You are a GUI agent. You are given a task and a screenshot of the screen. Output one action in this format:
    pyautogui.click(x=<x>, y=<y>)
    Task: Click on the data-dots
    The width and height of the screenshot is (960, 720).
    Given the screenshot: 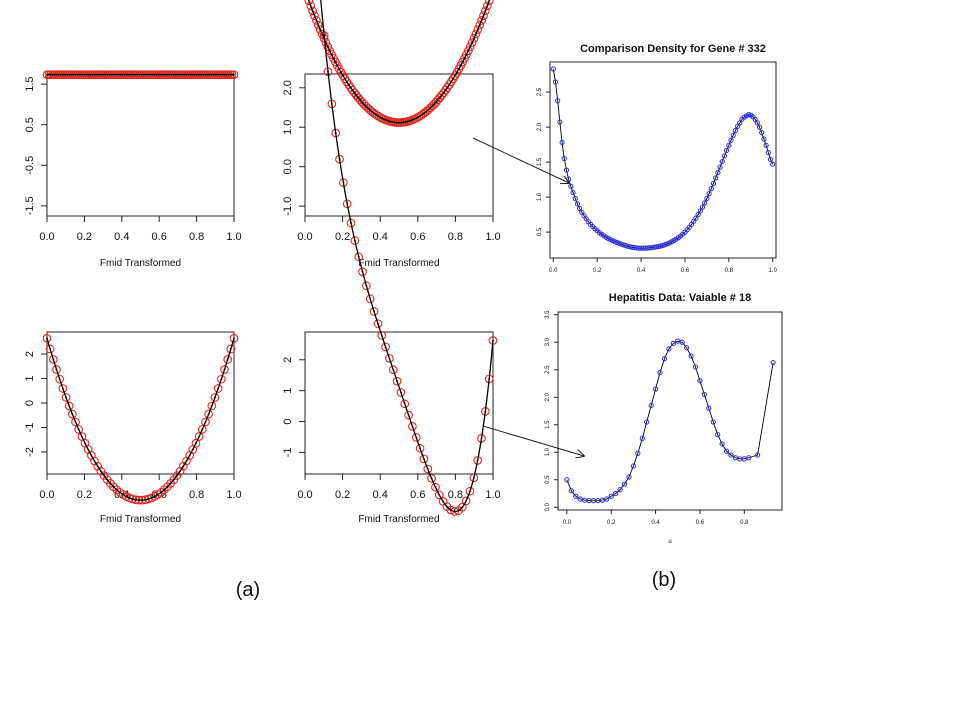 What is the action you would take?
    pyautogui.click(x=140, y=74)
    